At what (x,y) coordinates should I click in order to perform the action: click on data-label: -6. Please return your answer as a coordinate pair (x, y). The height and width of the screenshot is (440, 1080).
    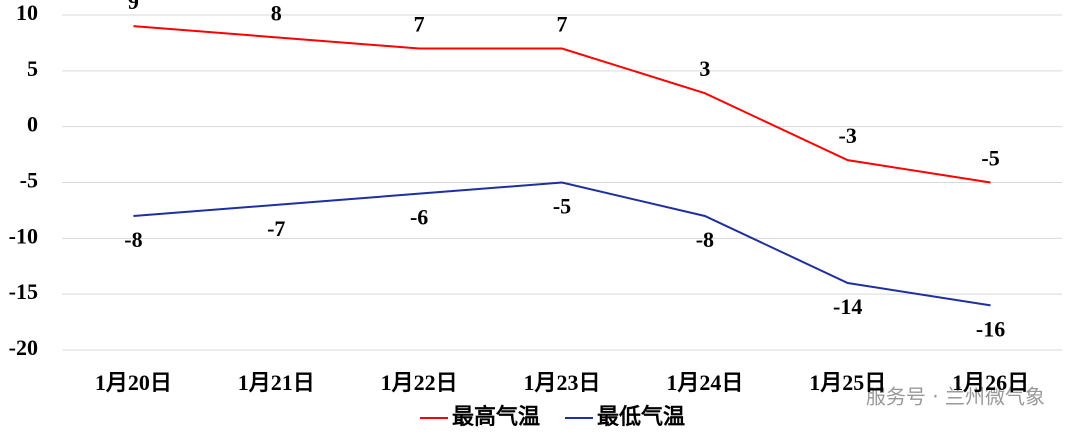
    Looking at the image, I should click on (419, 217).